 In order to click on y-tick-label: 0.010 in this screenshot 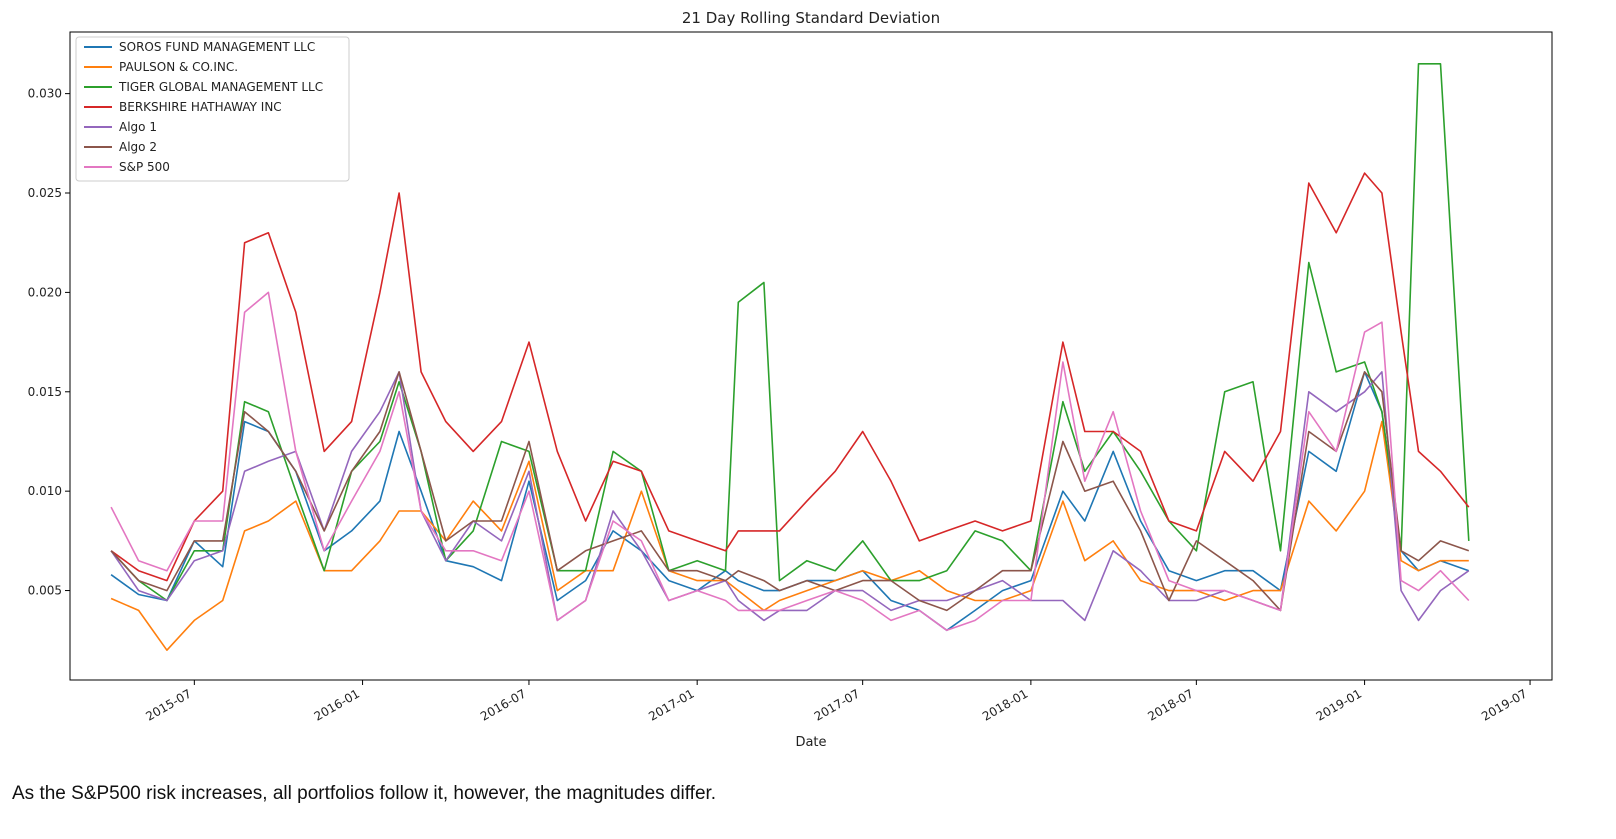, I will do `click(45, 491)`.